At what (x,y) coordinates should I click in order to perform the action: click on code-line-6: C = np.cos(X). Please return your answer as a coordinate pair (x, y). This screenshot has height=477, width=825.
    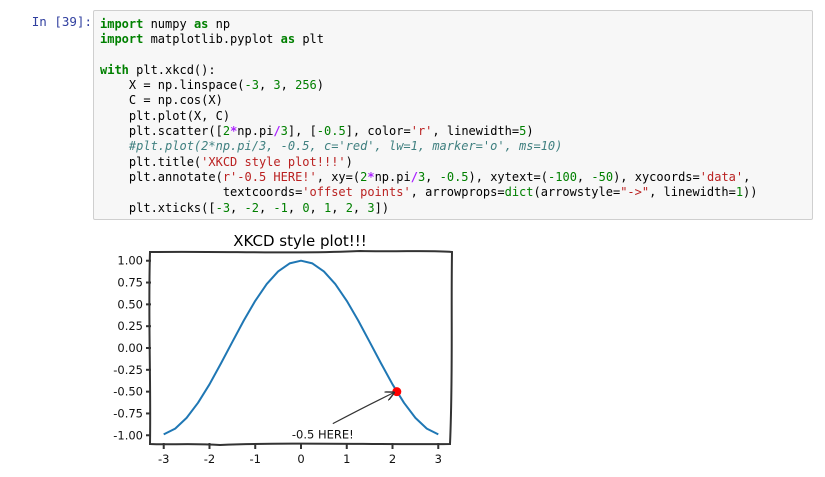
    Looking at the image, I should click on (161, 100).